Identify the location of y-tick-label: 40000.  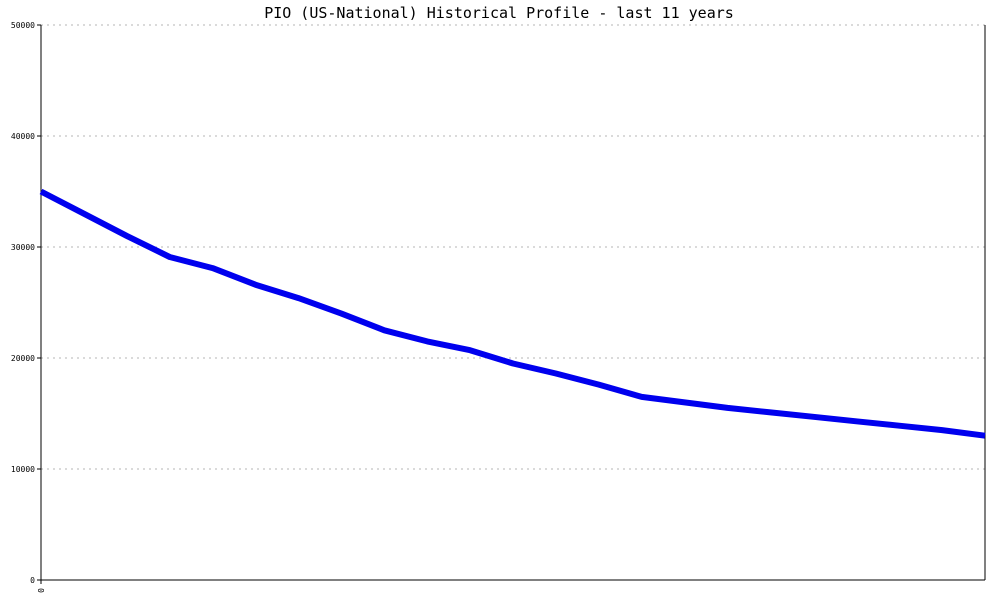
(23, 136).